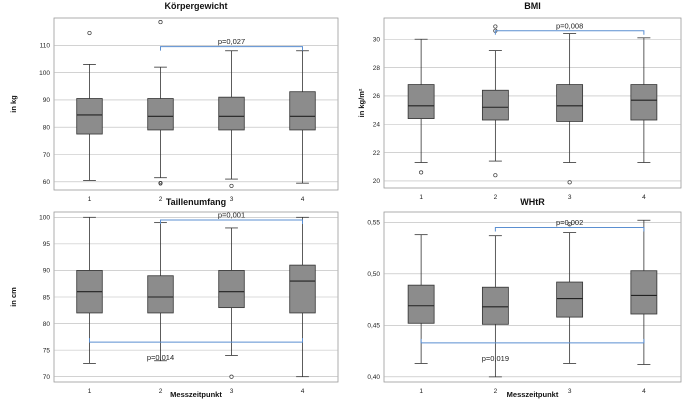 The width and height of the screenshot is (685, 401). Describe the element at coordinates (231, 48) in the screenshot. I see `koerpergewicht-significance-bracket` at that location.